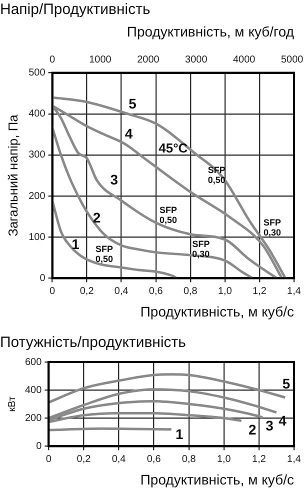 This screenshot has height=500, width=308. Describe the element at coordinates (210, 31) in the screenshot. I see `x2-axis-title: Продуктивність, м куб/год` at that location.